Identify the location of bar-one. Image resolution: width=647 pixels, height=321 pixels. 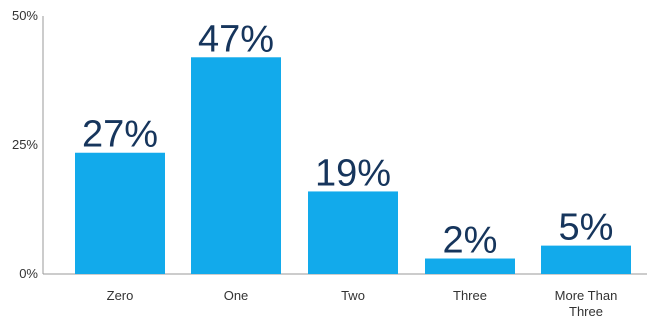
(236, 165).